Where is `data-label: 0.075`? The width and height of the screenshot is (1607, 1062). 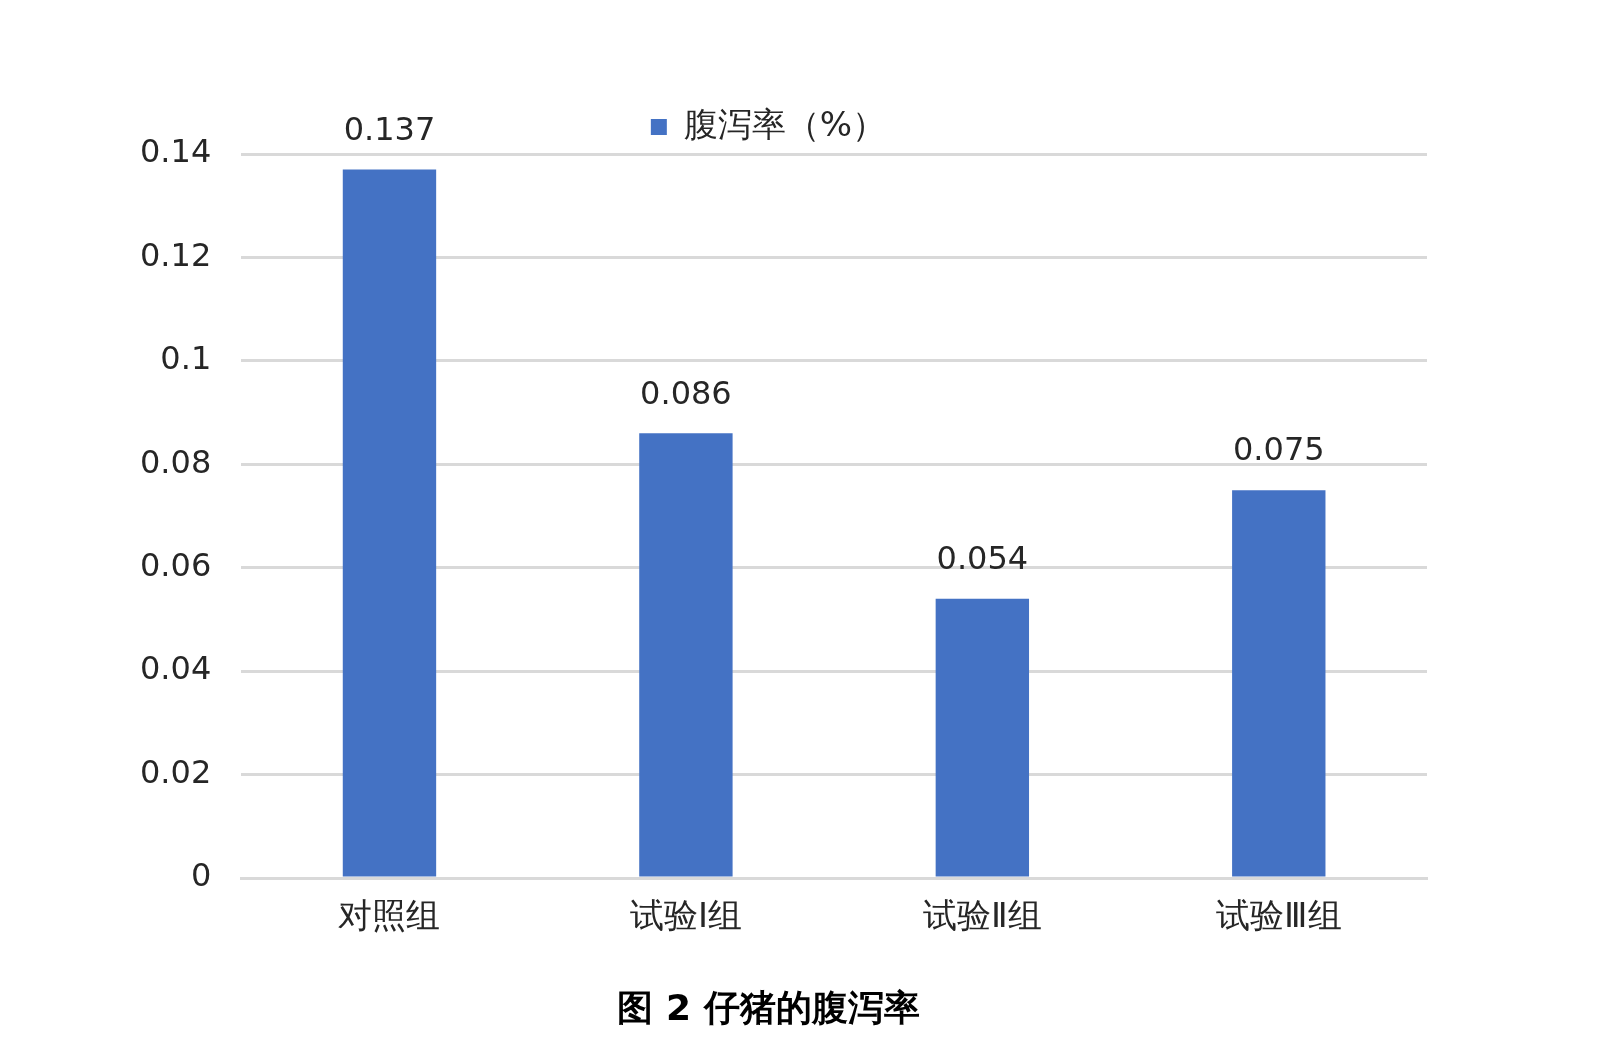
data-label: 0.075 is located at coordinates (1278, 449).